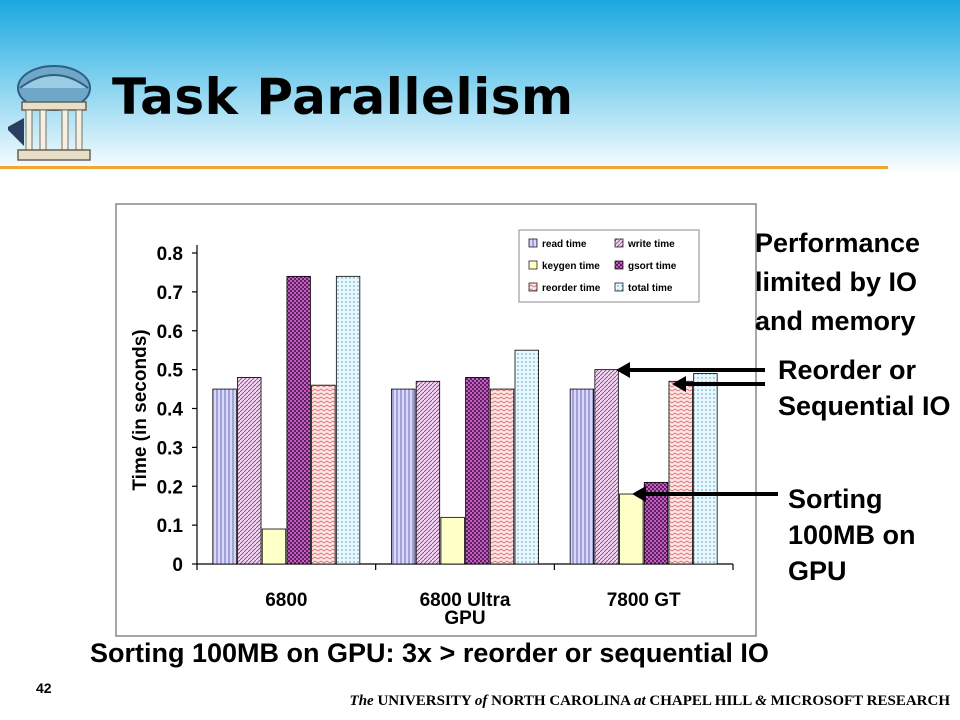 Image resolution: width=960 pixels, height=720 pixels. What do you see at coordinates (571, 266) in the screenshot?
I see `legend-label: keygen time` at bounding box center [571, 266].